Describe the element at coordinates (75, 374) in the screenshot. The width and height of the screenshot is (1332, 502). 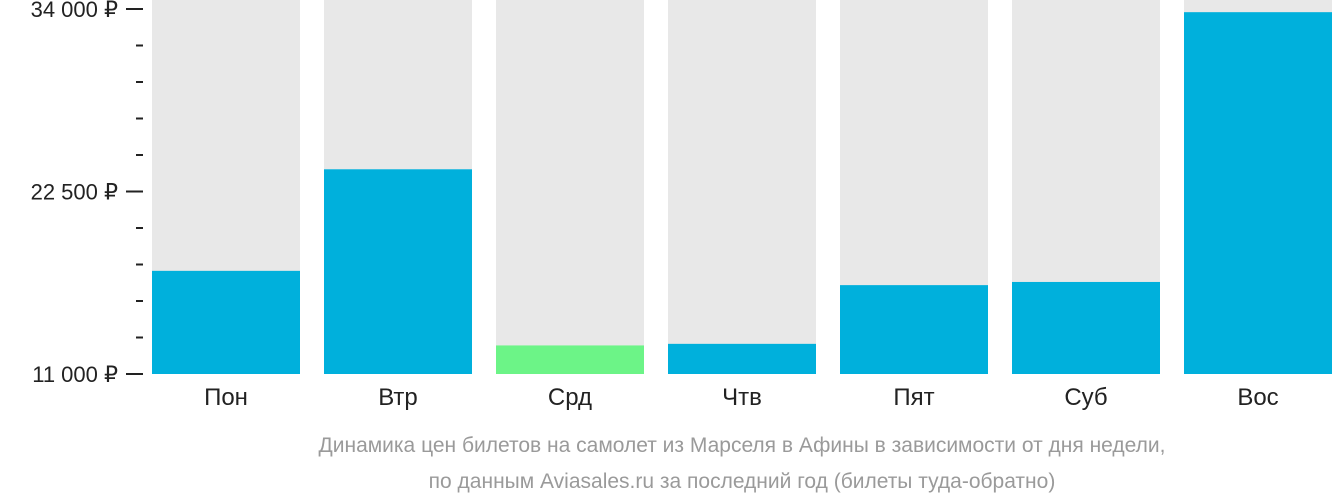
I see `y-tick-label-0: 11 000 ₽` at that location.